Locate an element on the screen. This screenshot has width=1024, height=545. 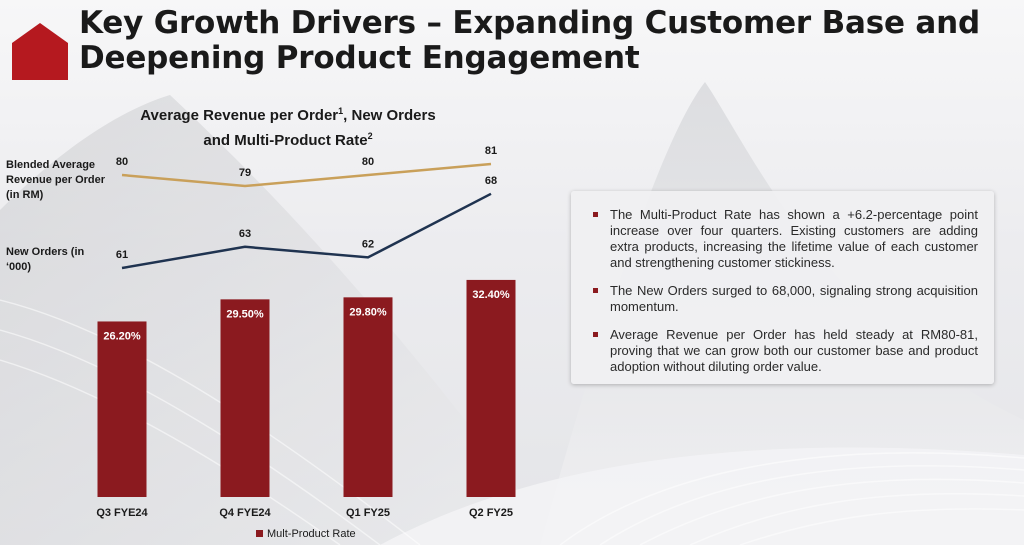
new-orders-point-label-0: 61 is located at coordinates (122, 255).